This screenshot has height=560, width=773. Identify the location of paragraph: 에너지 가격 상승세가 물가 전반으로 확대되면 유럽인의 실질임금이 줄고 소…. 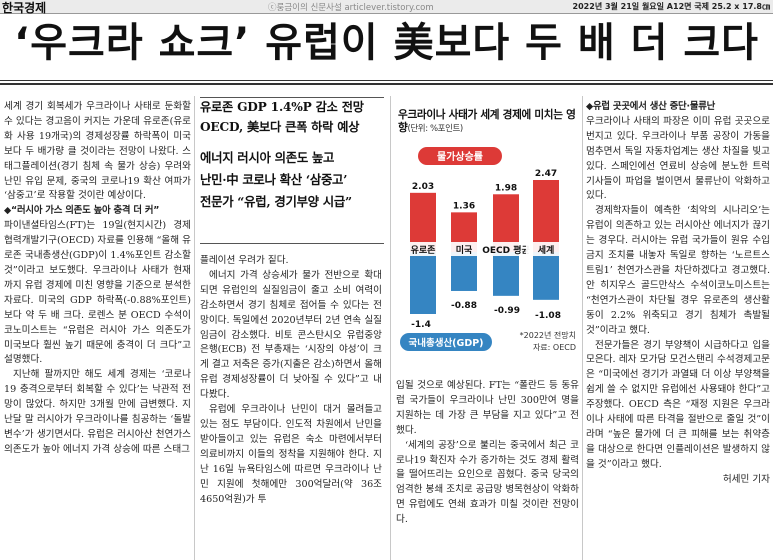
(291, 335).